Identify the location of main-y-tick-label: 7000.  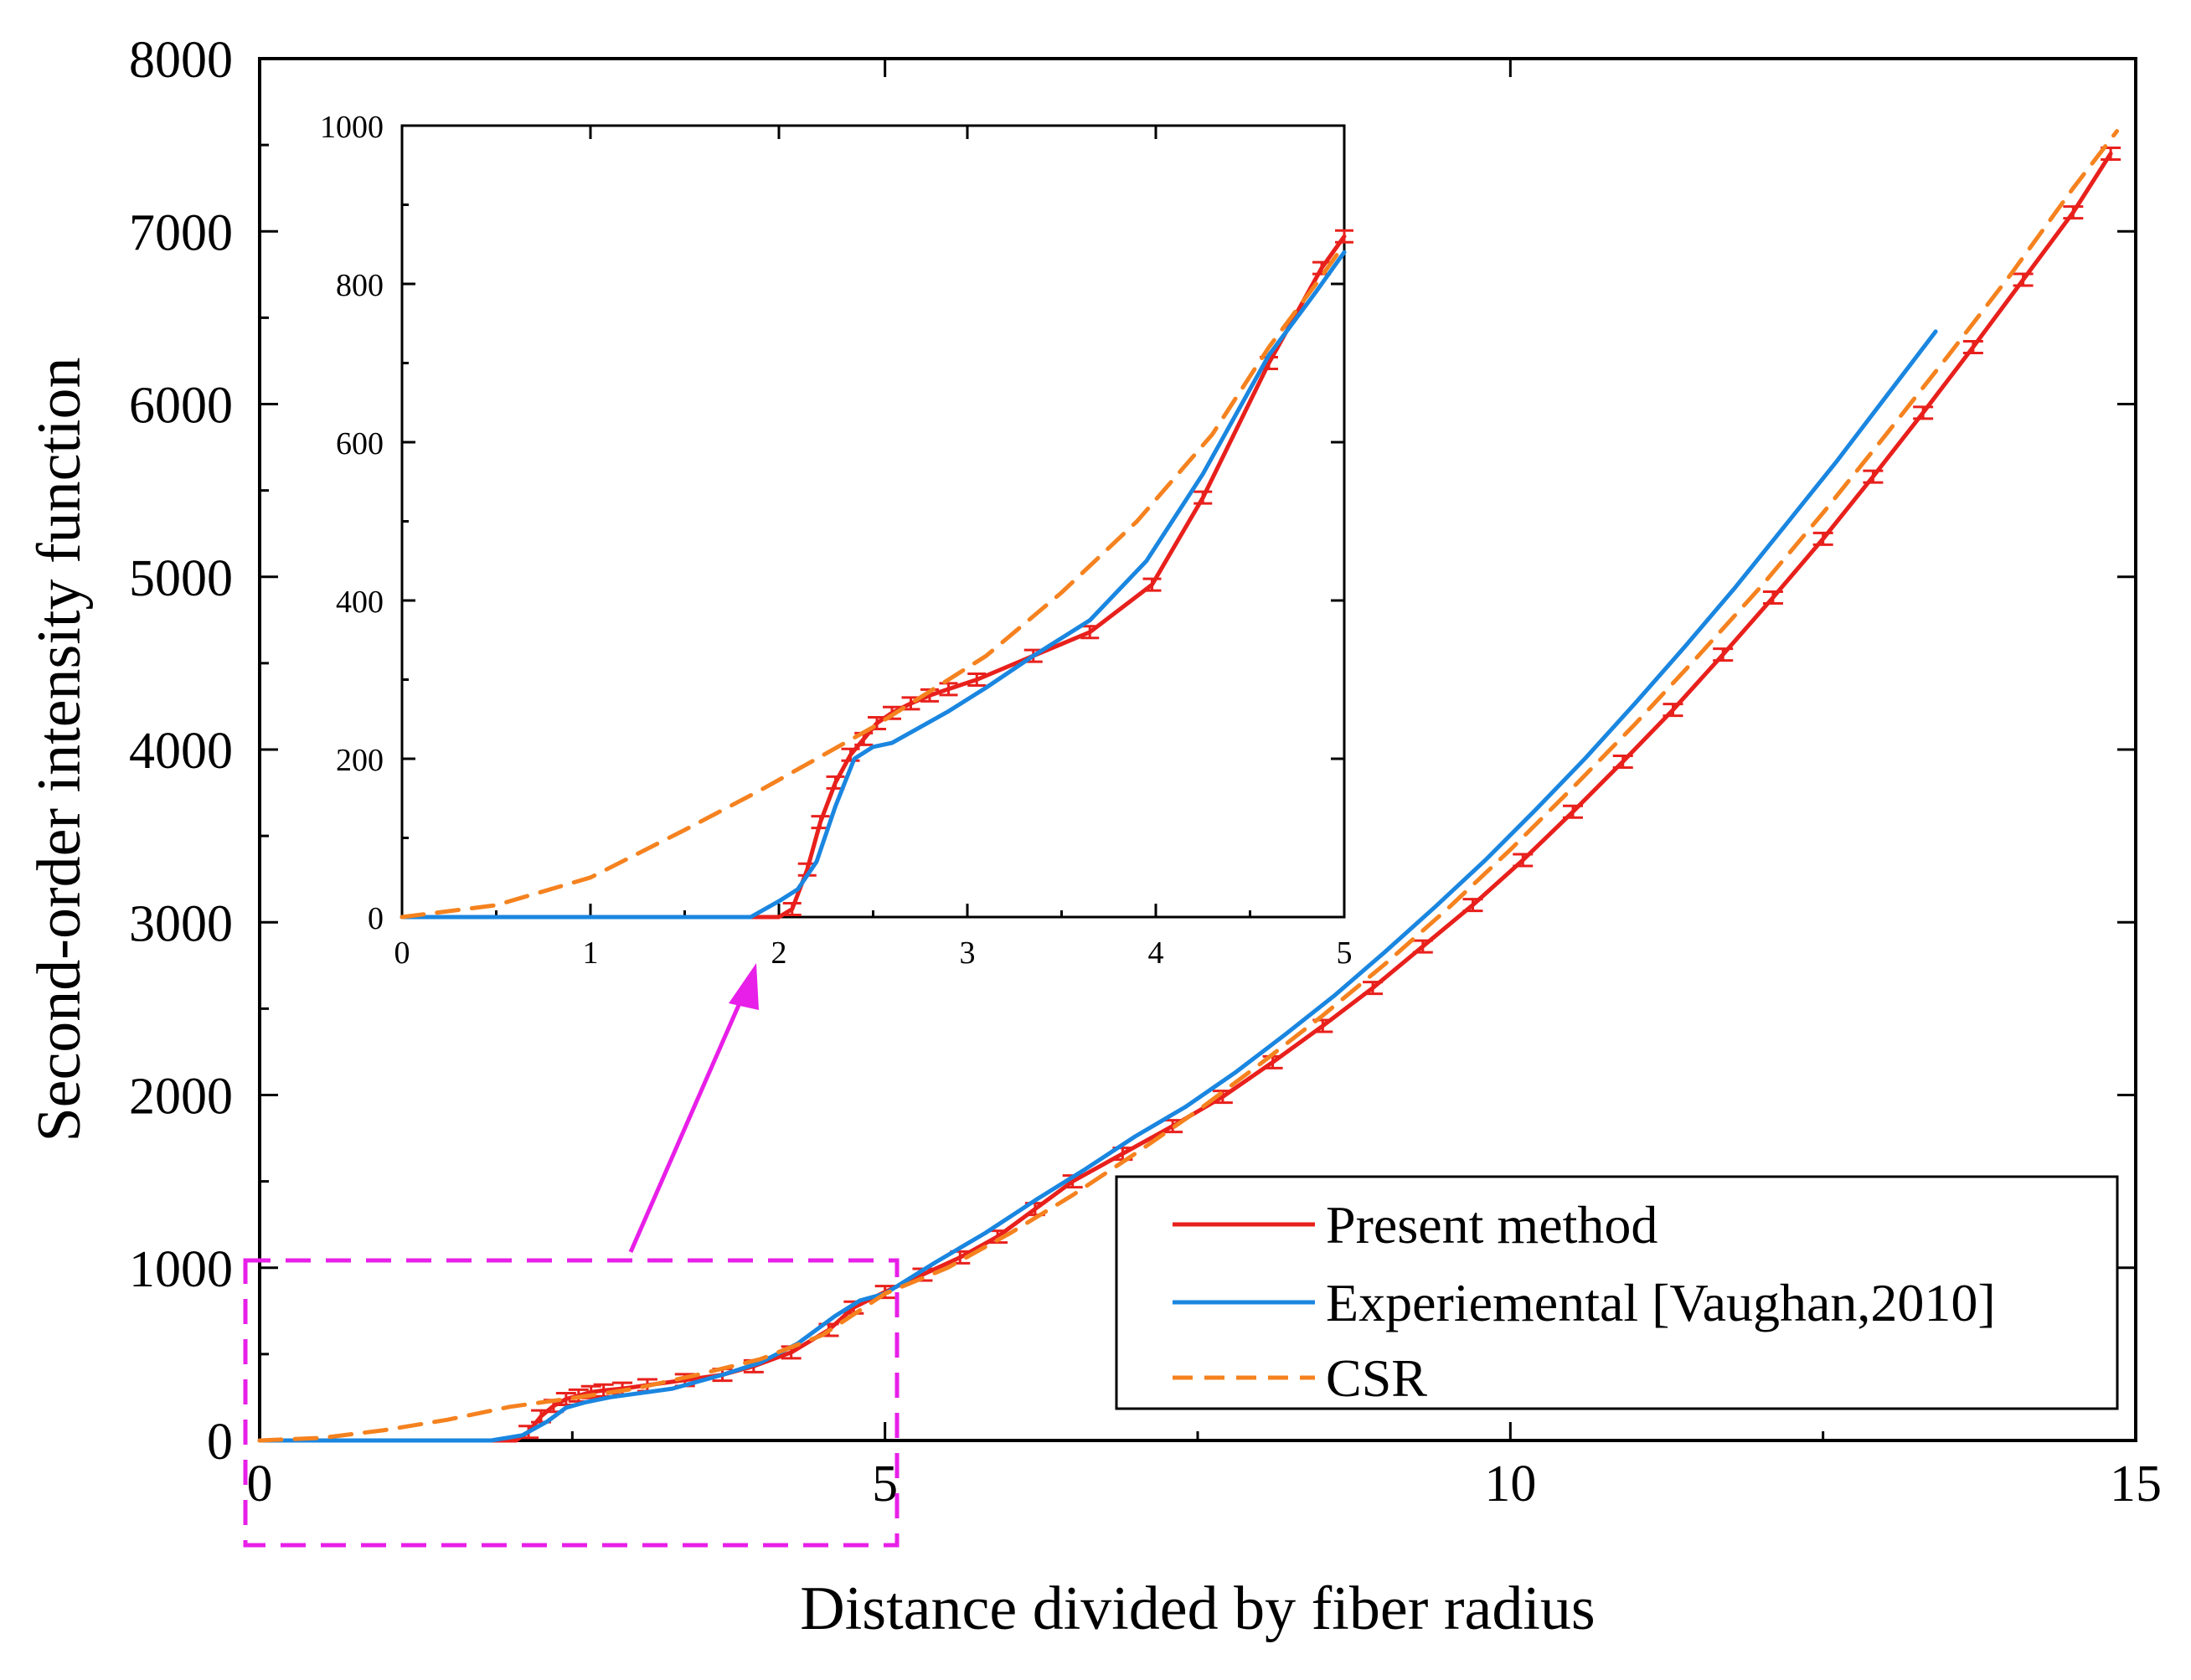
(181, 233).